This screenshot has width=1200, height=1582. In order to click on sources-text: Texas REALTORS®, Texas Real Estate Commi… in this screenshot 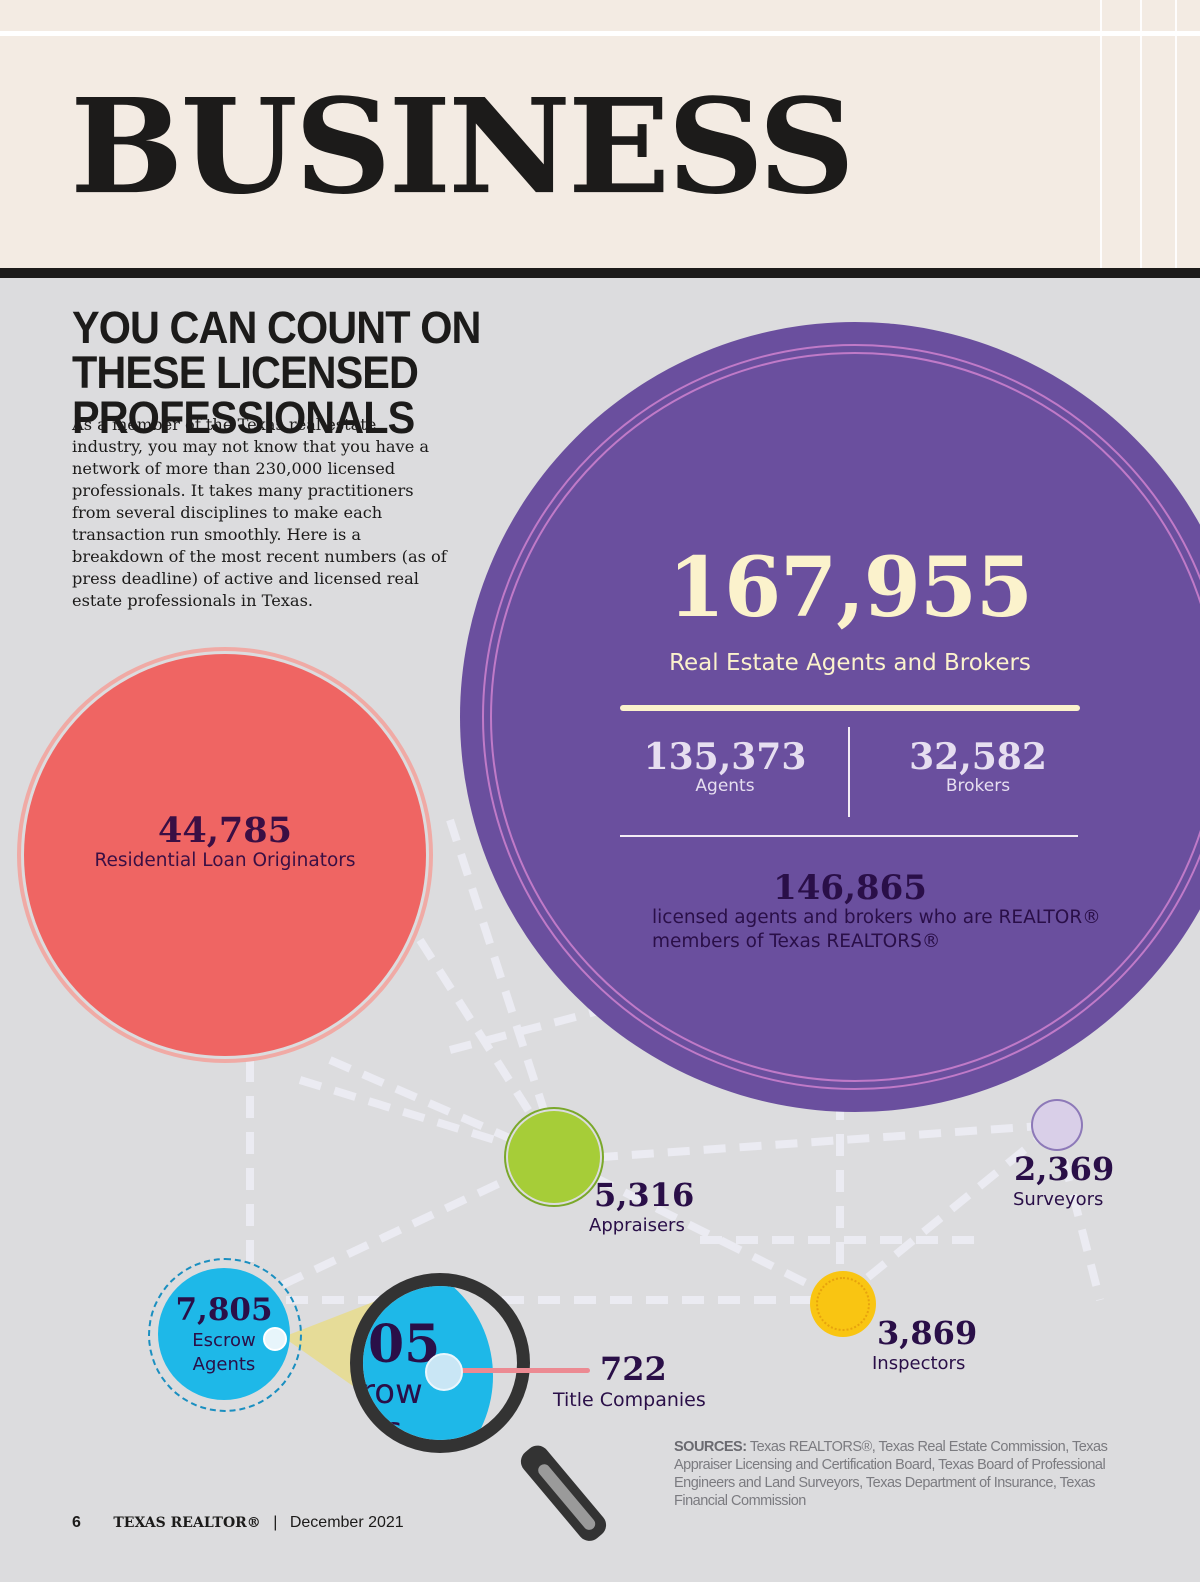, I will do `click(891, 1474)`.